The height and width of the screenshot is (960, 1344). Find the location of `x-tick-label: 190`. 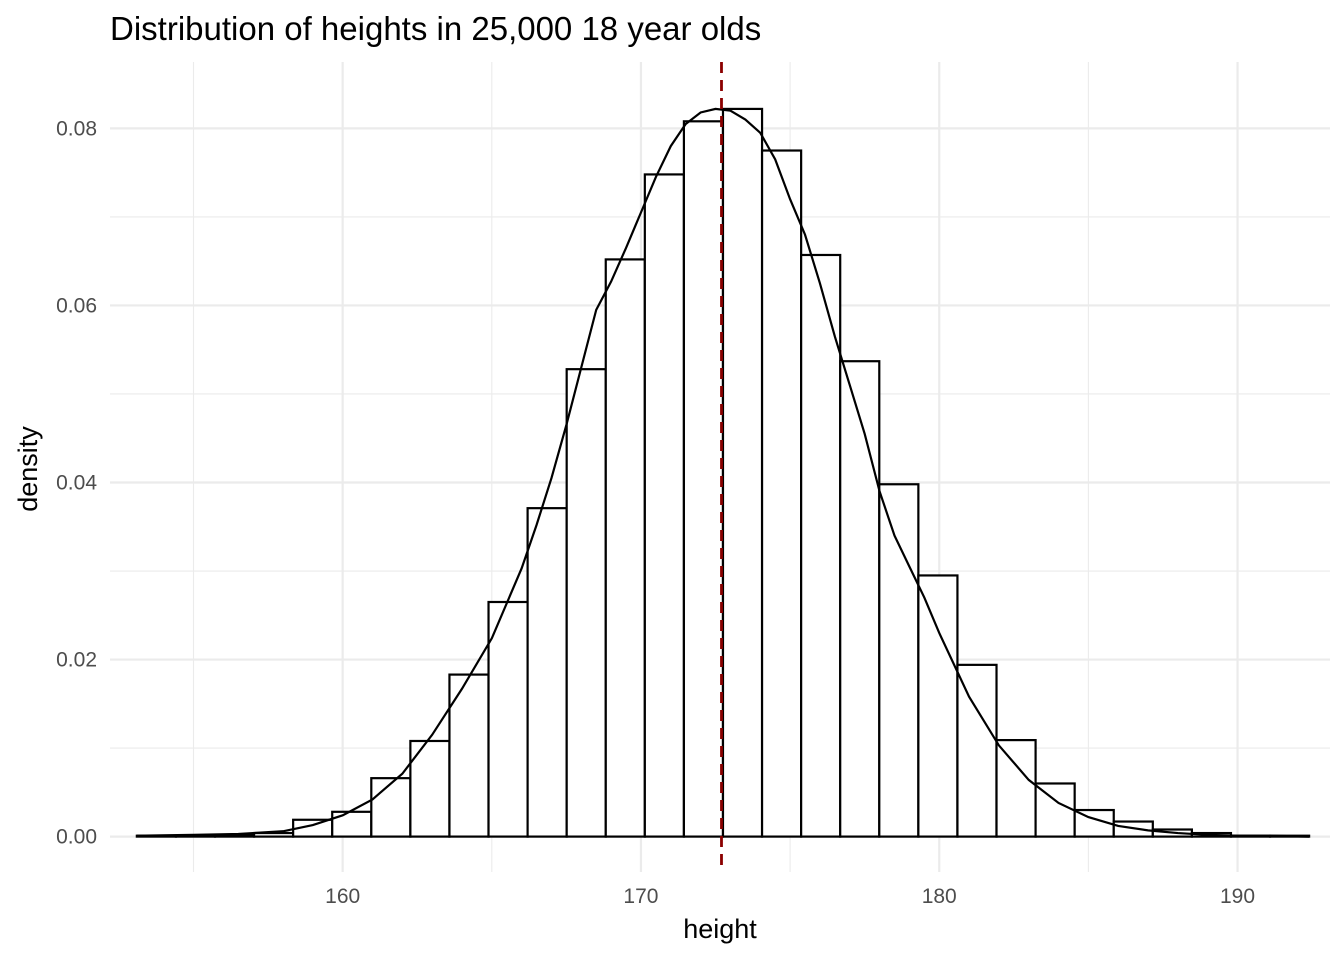

x-tick-label: 190 is located at coordinates (1237, 896).